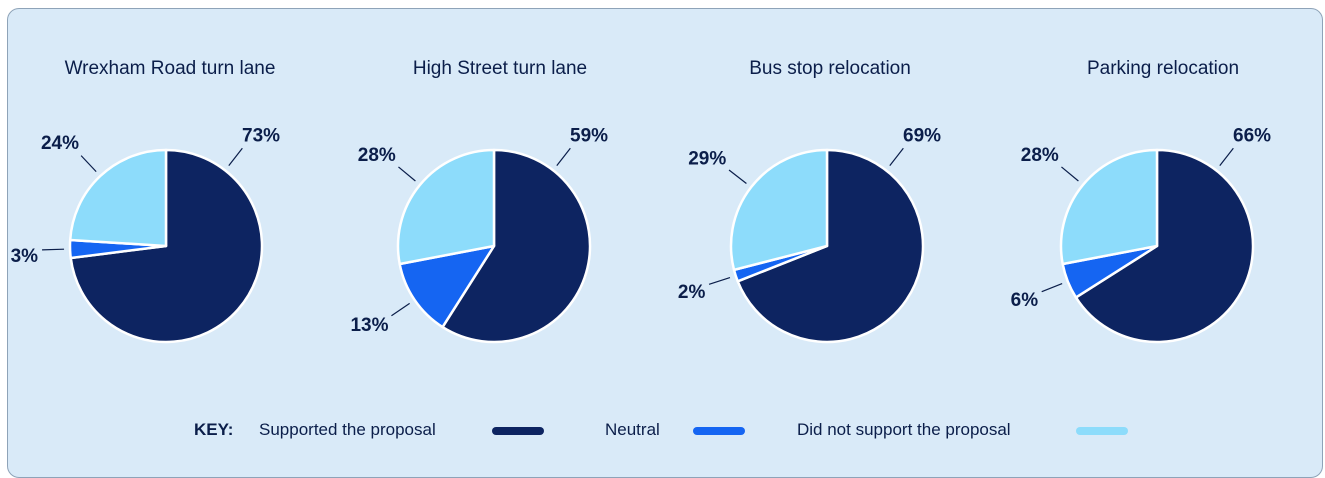 Image resolution: width=1325 pixels, height=478 pixels. I want to click on legend-label-not-supported: Did not support the proposal, so click(904, 429).